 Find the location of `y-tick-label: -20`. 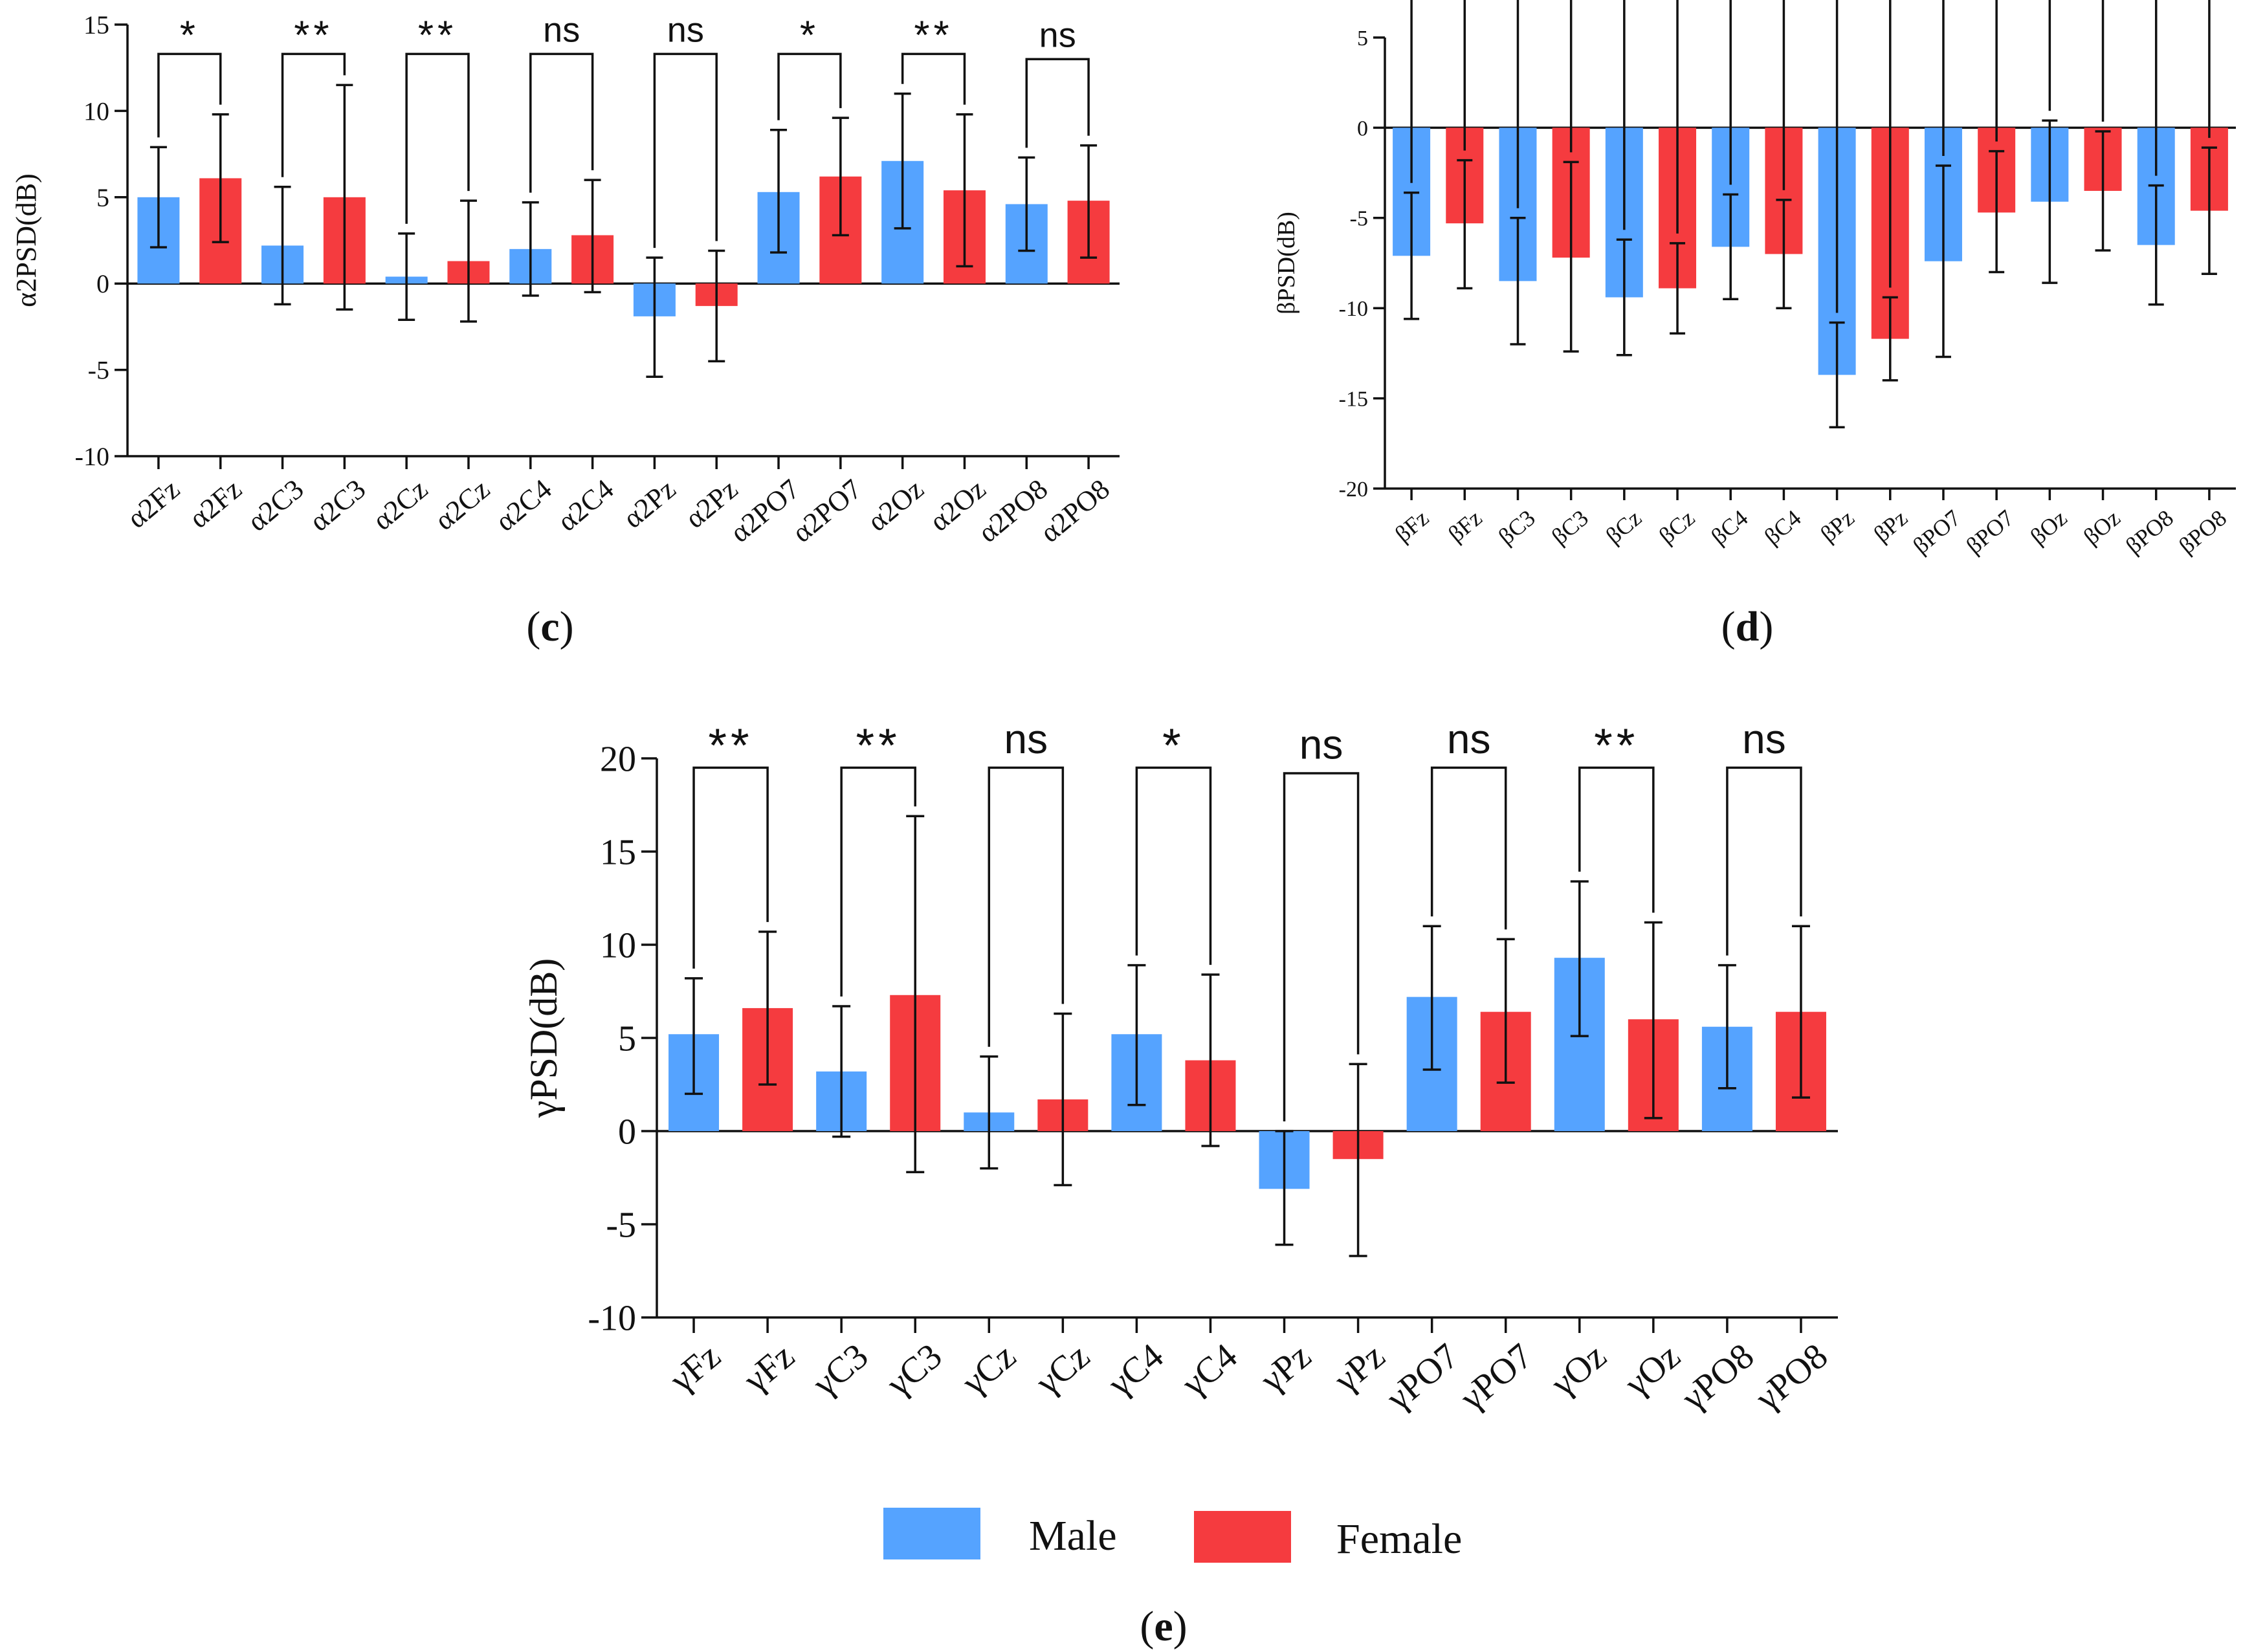

y-tick-label: -20 is located at coordinates (1353, 489).